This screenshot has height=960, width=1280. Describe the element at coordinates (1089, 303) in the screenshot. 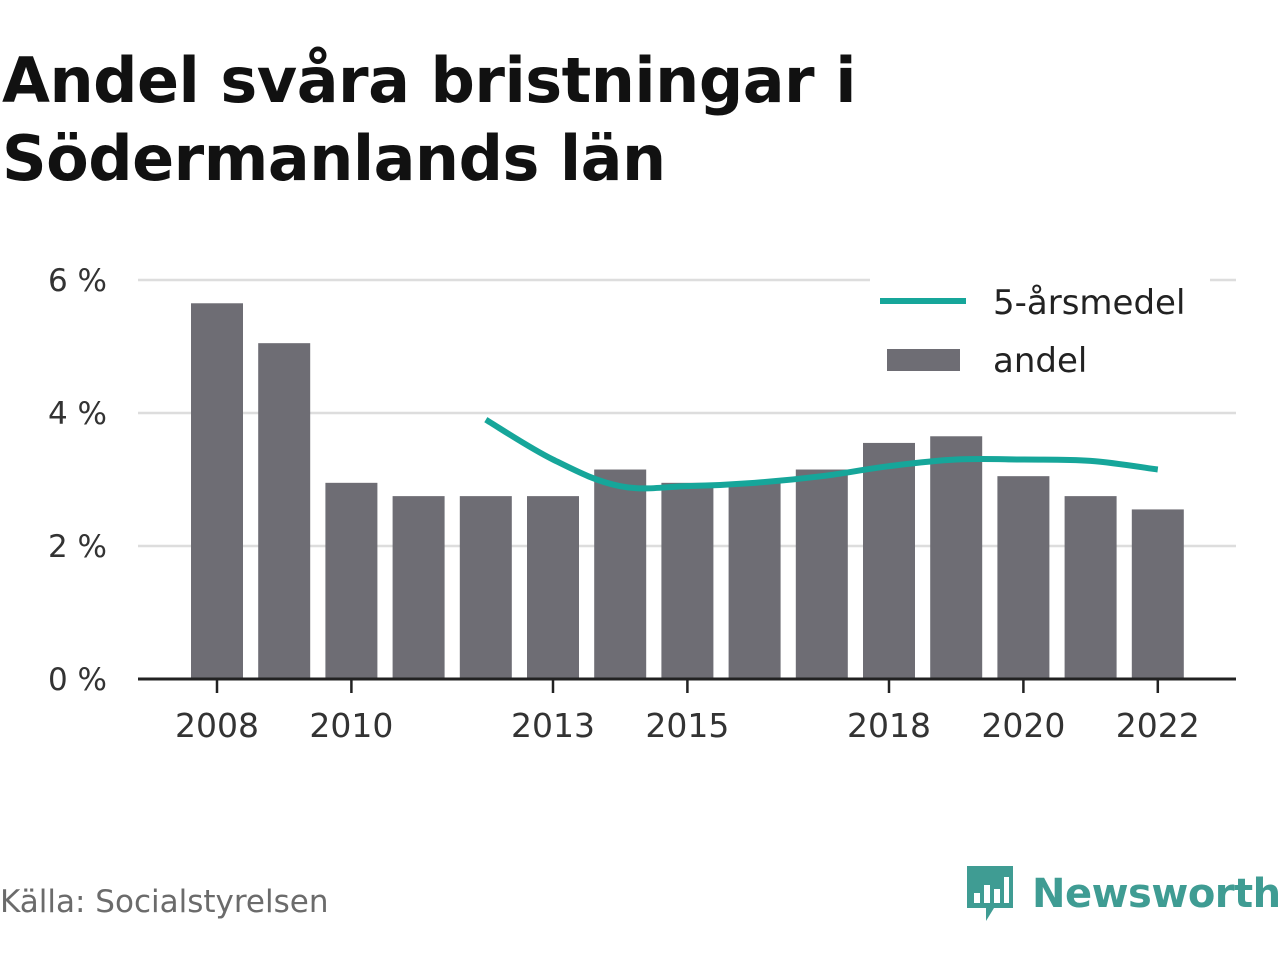

I see `legend-label-5-arsmedel: 5-årsmedel` at that location.